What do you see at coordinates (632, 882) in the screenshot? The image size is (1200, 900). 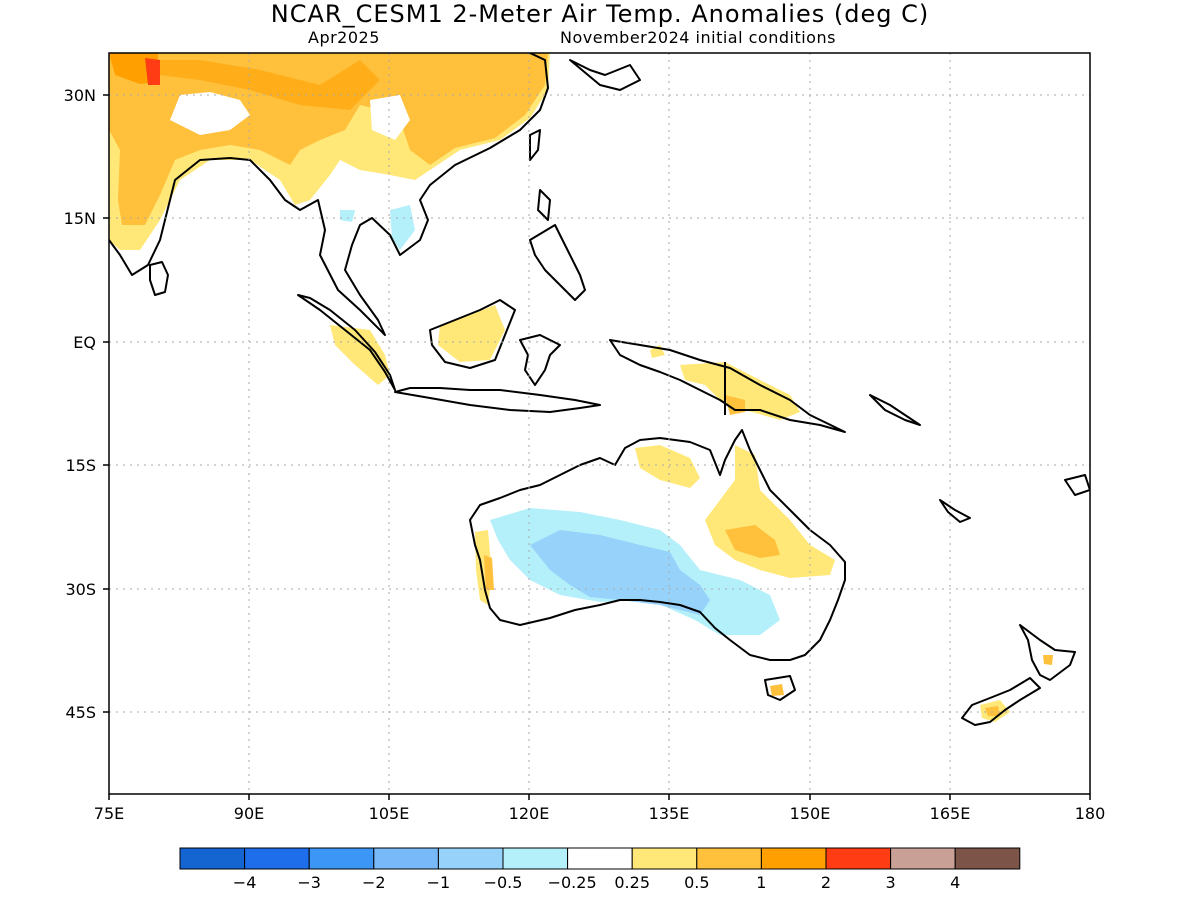 I see `colorbar-label: 0.25` at bounding box center [632, 882].